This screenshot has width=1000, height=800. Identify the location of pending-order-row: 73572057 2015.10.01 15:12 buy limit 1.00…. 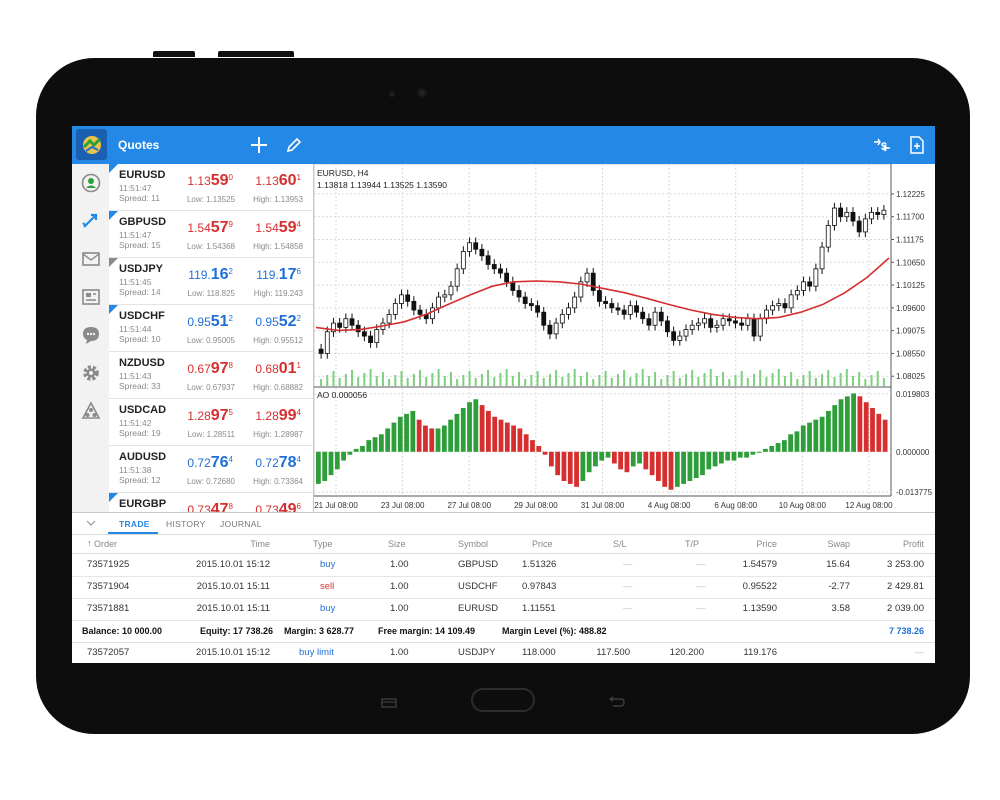
(503, 652).